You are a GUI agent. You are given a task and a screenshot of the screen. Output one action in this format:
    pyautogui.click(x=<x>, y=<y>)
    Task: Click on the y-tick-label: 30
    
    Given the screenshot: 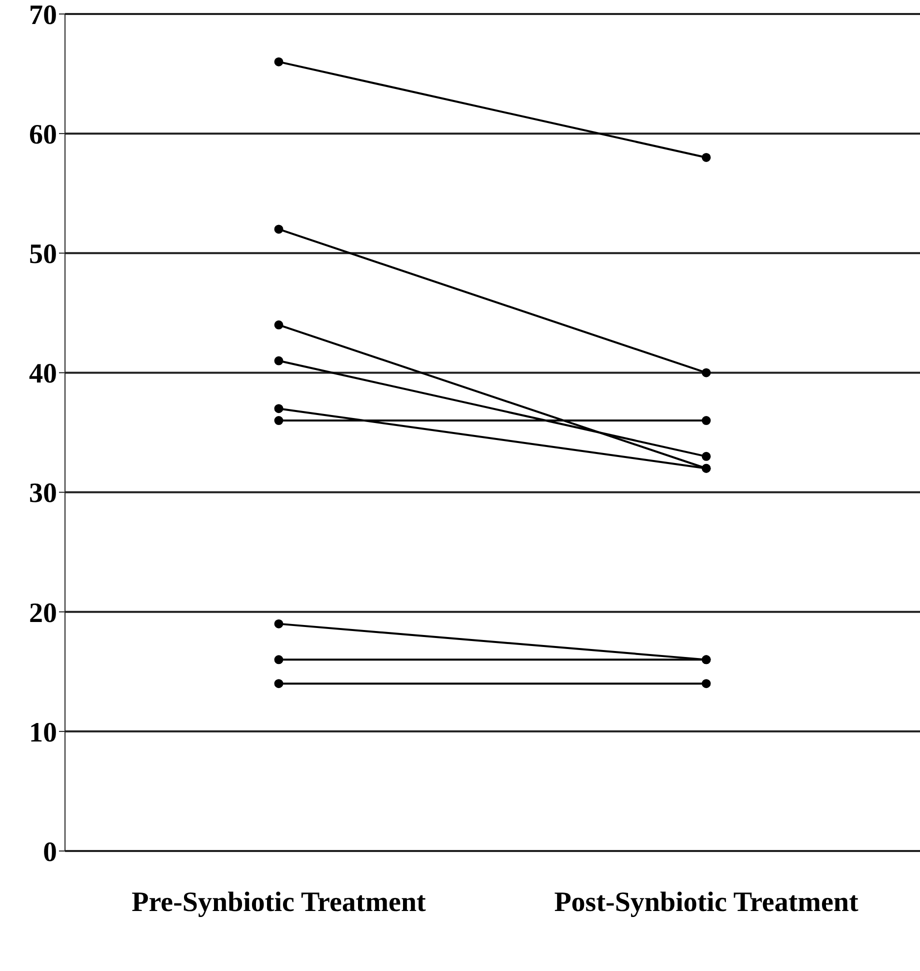 What is the action you would take?
    pyautogui.click(x=43, y=494)
    